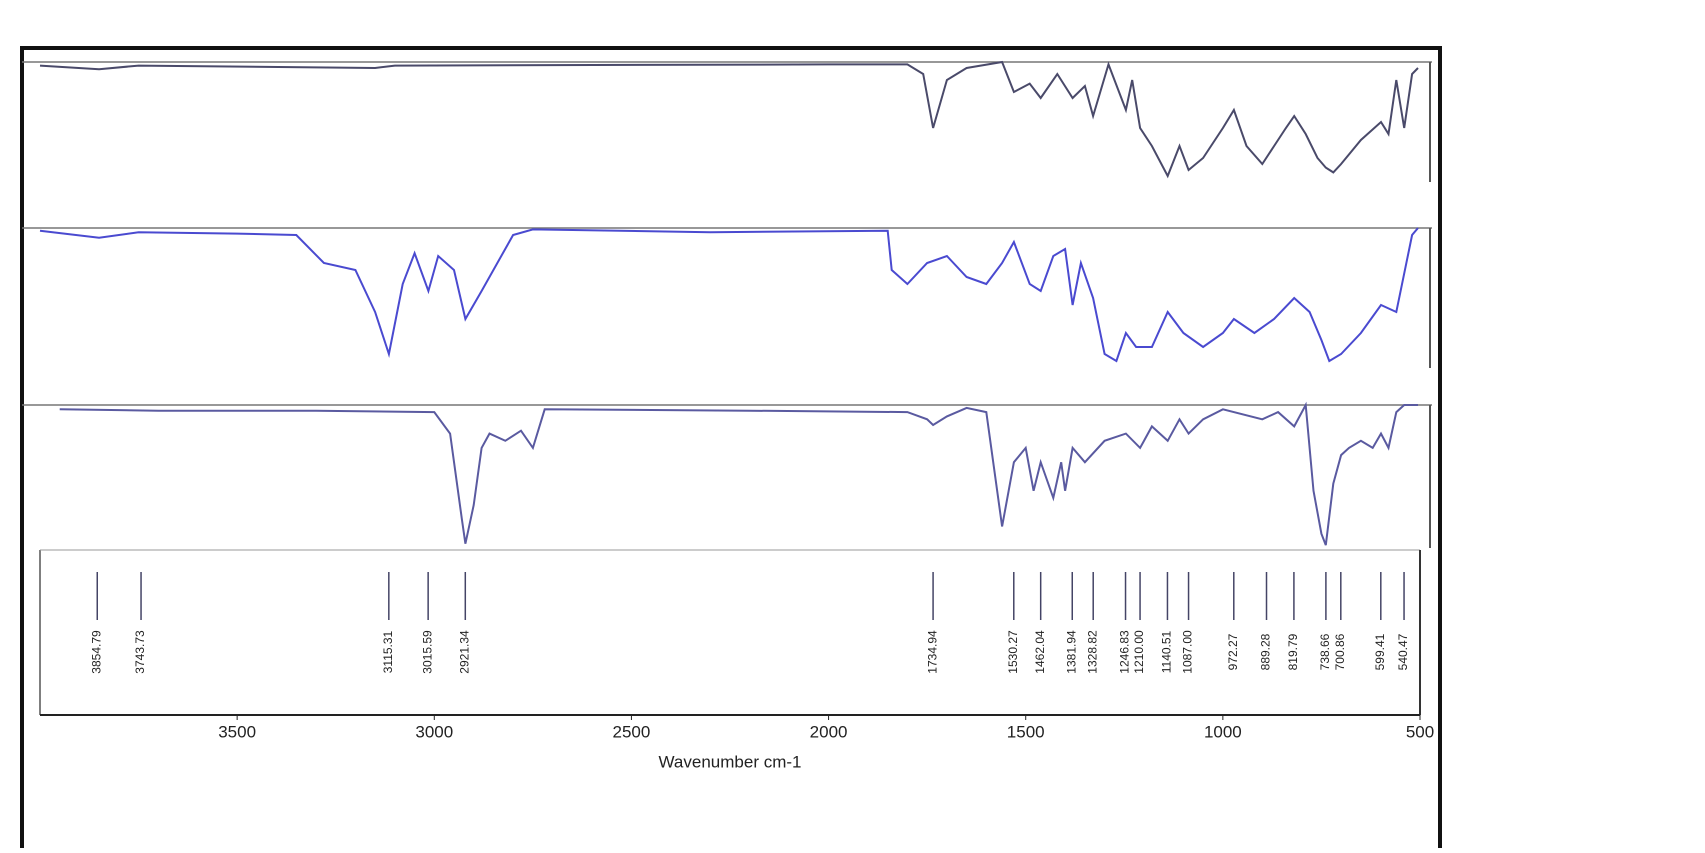  What do you see at coordinates (140, 652) in the screenshot?
I see `peak-label: 3743.73` at bounding box center [140, 652].